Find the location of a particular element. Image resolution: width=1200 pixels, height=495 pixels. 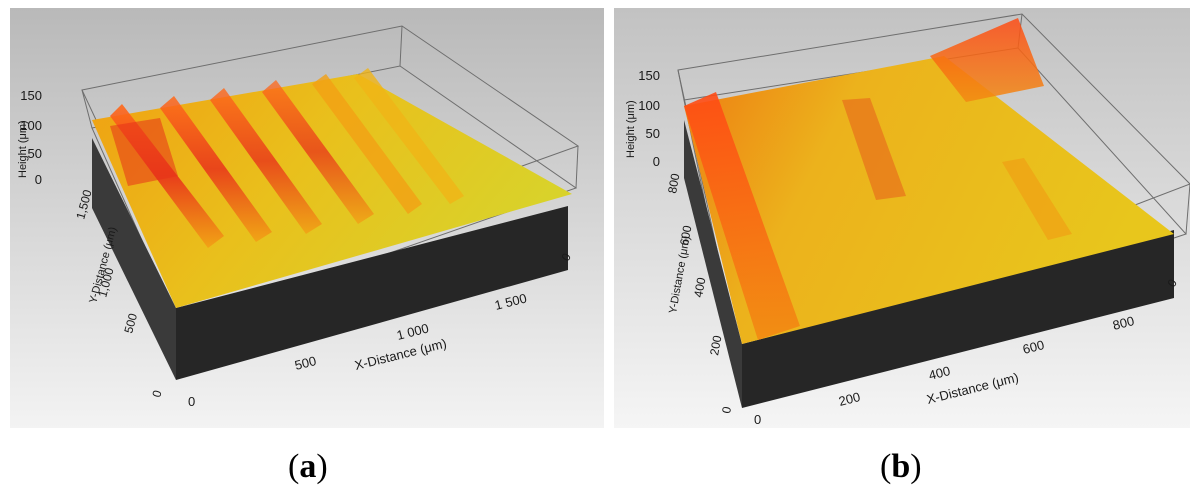

panel-a-base-front-face is located at coordinates (372, 293).